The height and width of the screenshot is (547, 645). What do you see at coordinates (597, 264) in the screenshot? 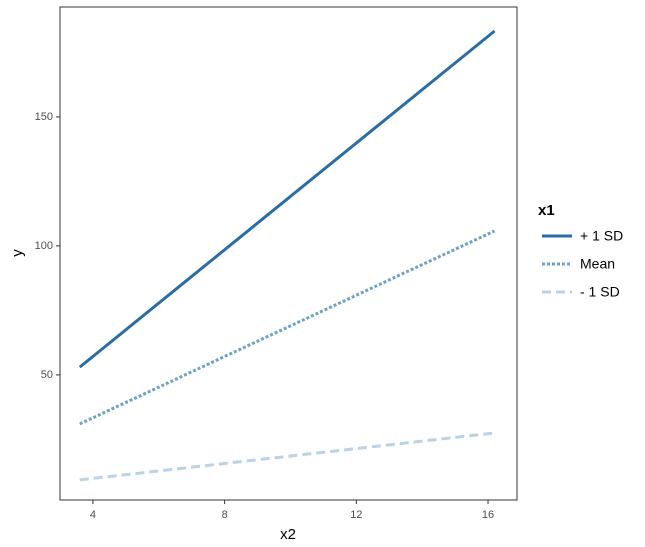
I see `legend-label: Mean` at bounding box center [597, 264].